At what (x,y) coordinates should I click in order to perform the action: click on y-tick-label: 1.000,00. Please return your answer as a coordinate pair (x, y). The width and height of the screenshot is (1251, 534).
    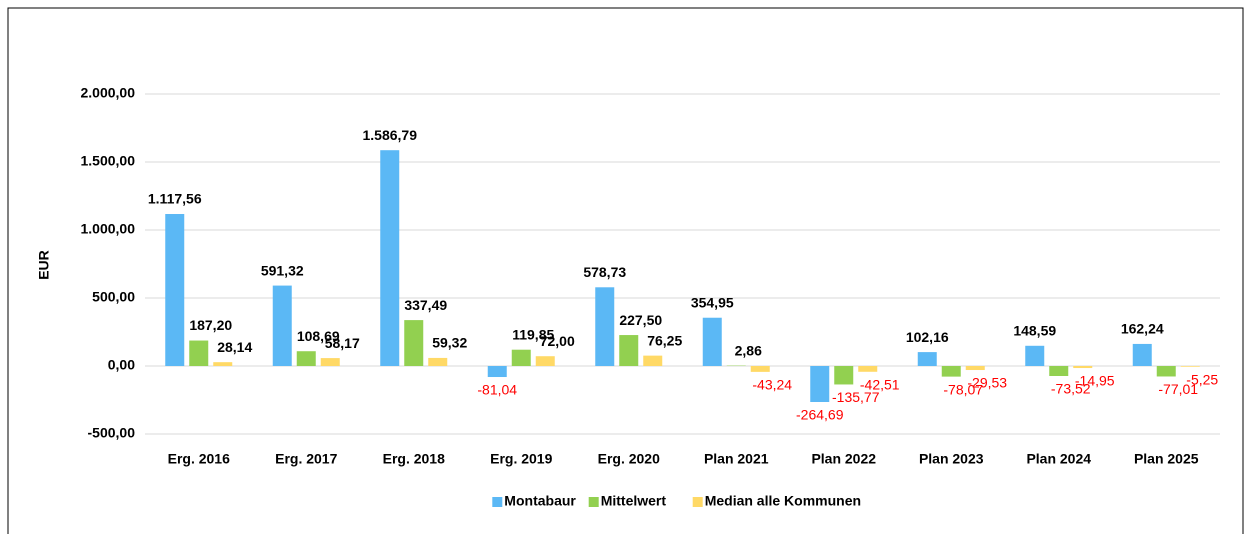
    Looking at the image, I should click on (108, 229).